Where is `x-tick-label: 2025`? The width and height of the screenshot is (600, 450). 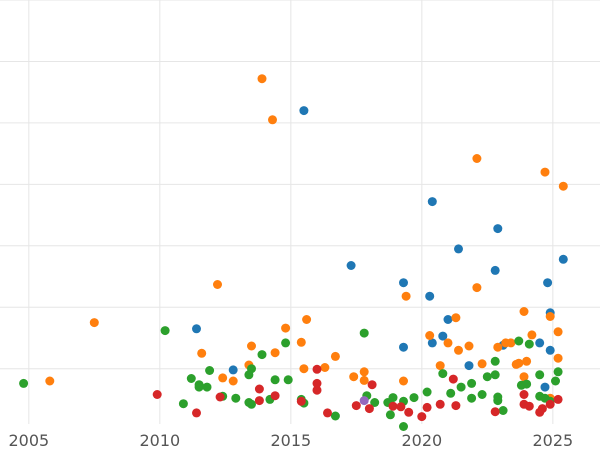
x-tick-label: 2025 is located at coordinates (552, 440).